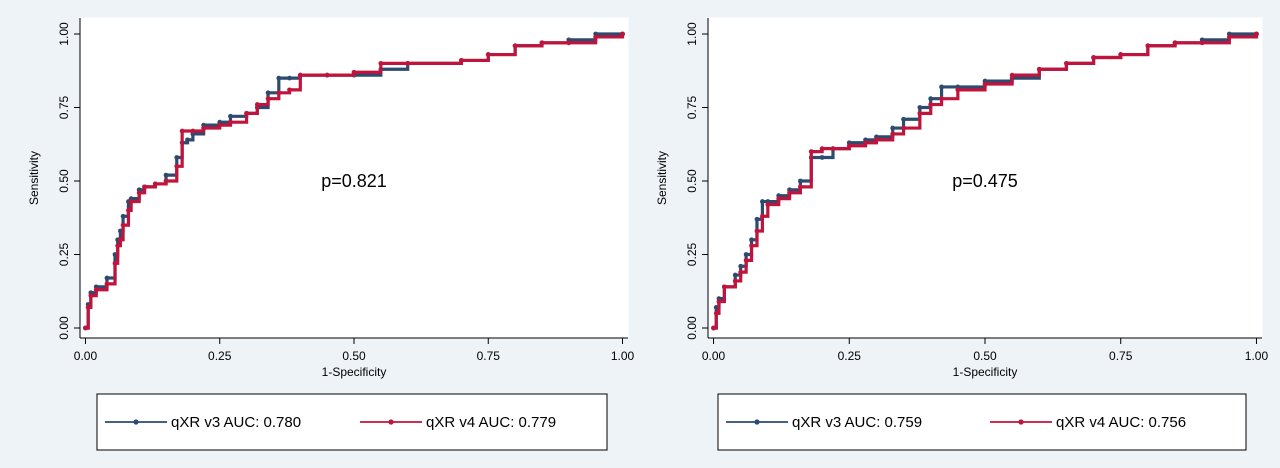 The width and height of the screenshot is (1280, 468). I want to click on x-tick-label: 1.00, so click(1257, 356).